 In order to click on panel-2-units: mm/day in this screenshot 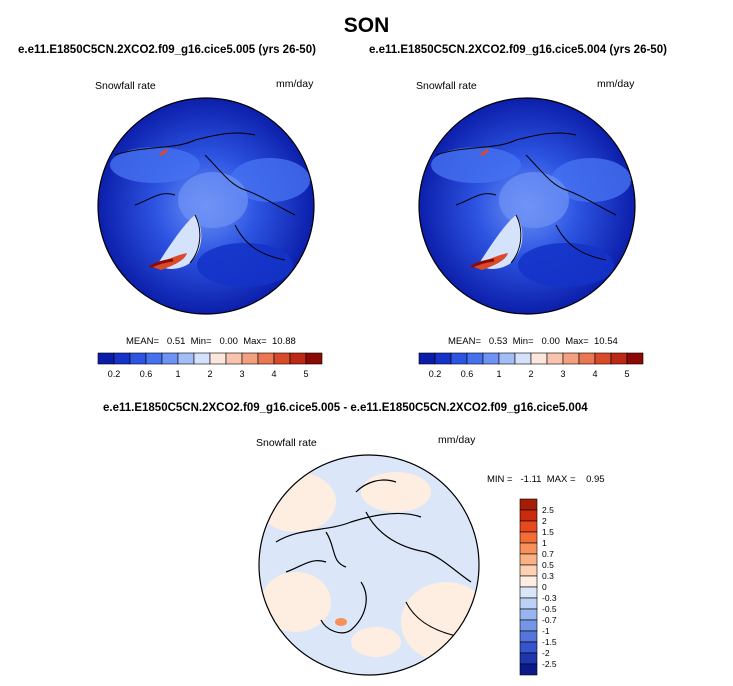, I will do `click(616, 84)`.